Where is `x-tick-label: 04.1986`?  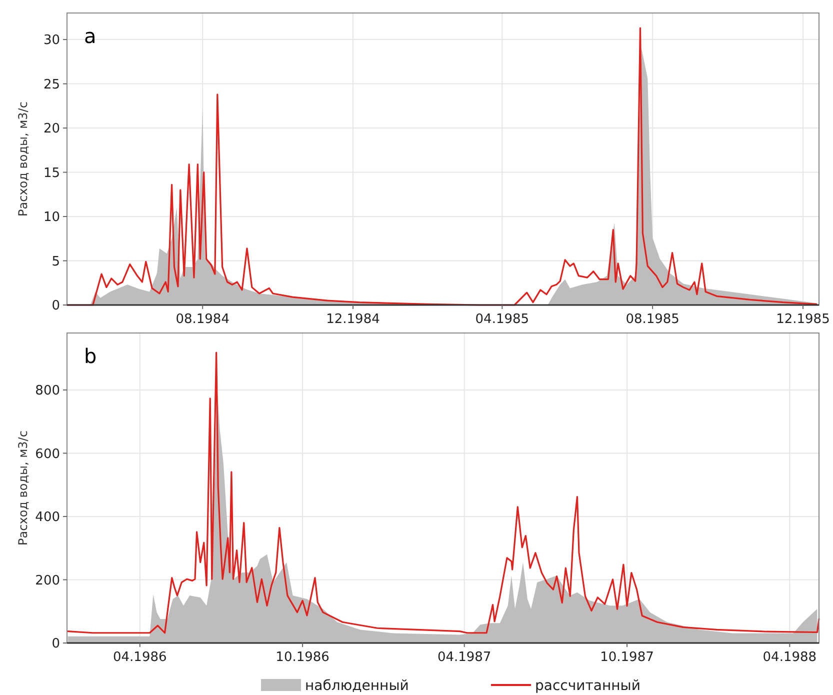 x-tick-label: 04.1986 is located at coordinates (140, 657).